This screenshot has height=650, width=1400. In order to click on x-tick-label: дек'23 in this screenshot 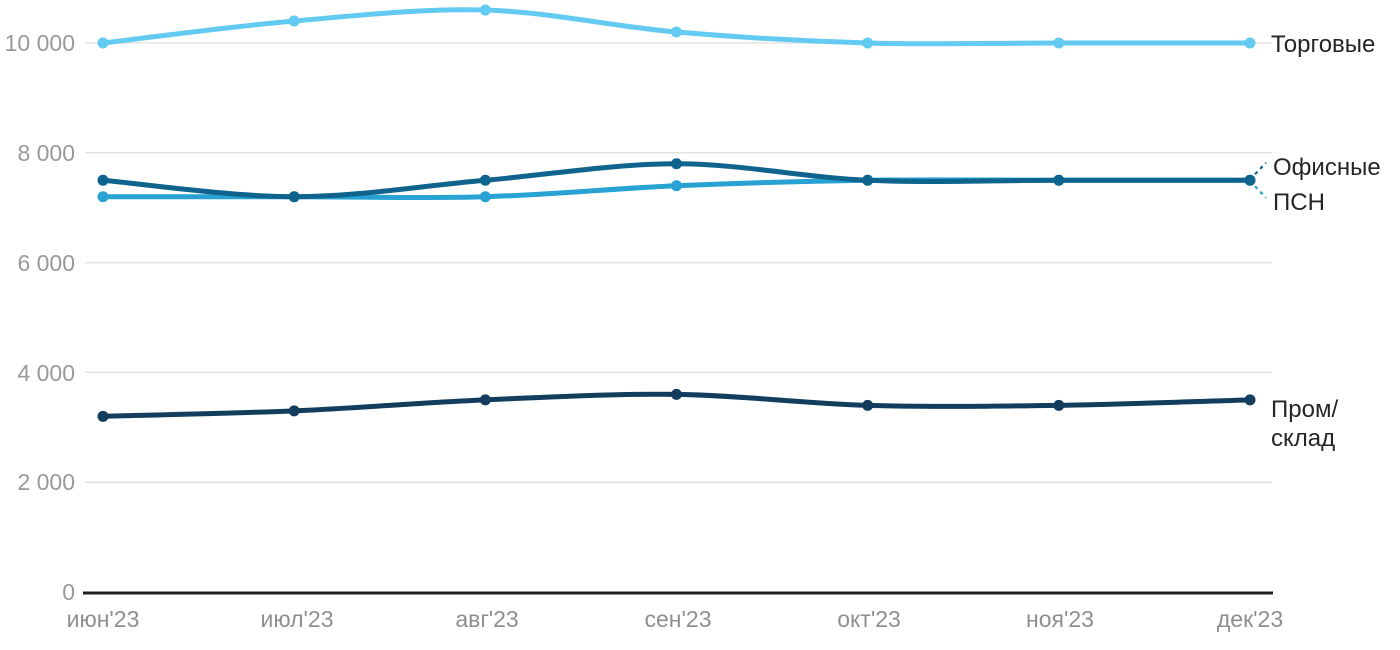, I will do `click(1250, 619)`.